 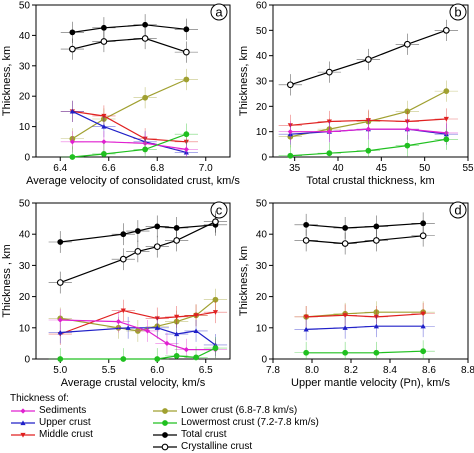 I want to click on panel-letter: d, so click(x=457, y=210).